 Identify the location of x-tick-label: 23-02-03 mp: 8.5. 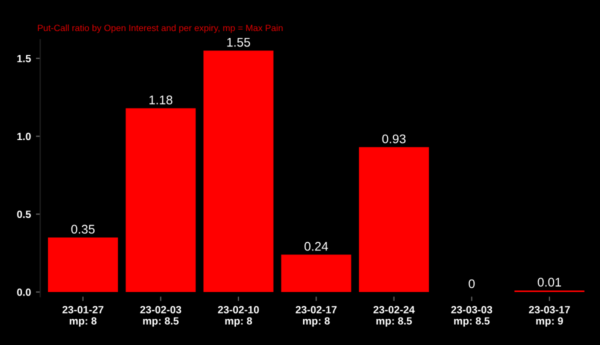
(161, 316).